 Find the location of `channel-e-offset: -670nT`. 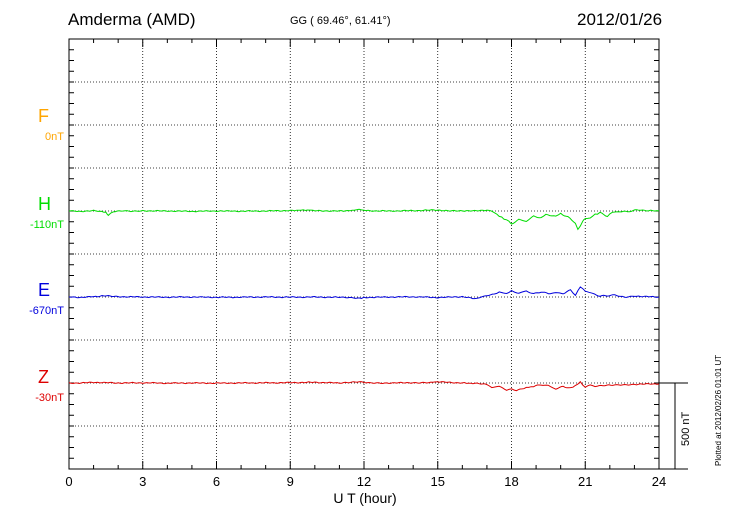

channel-e-offset: -670nT is located at coordinates (46, 311).